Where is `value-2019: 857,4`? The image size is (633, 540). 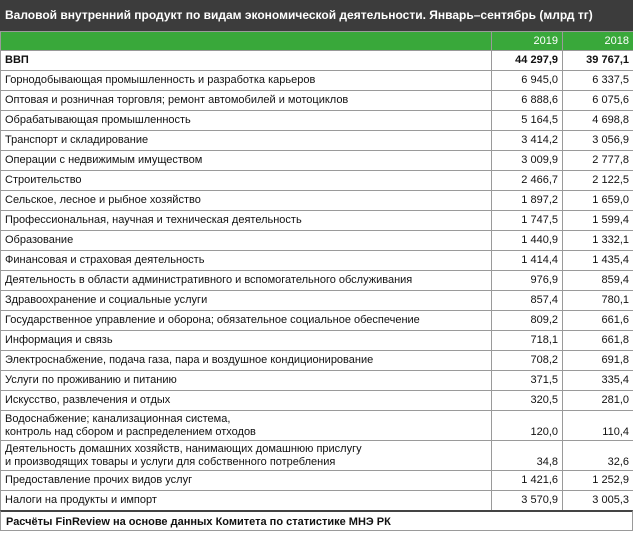
value-2019: 857,4 is located at coordinates (527, 300).